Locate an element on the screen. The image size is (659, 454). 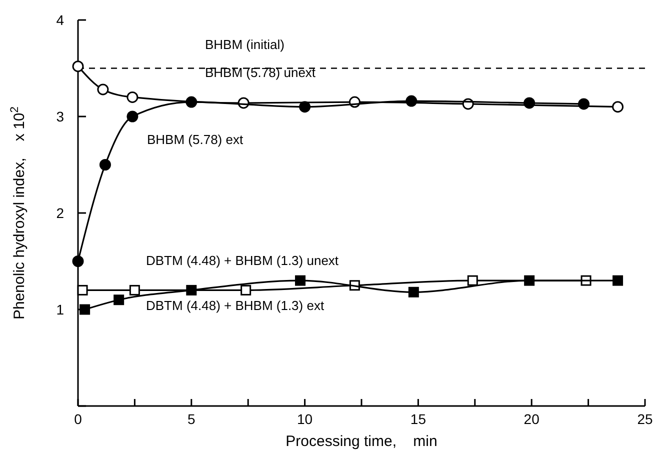
annotation: DBTM (4.48) + BHBM (1.3) unext is located at coordinates (242, 260).